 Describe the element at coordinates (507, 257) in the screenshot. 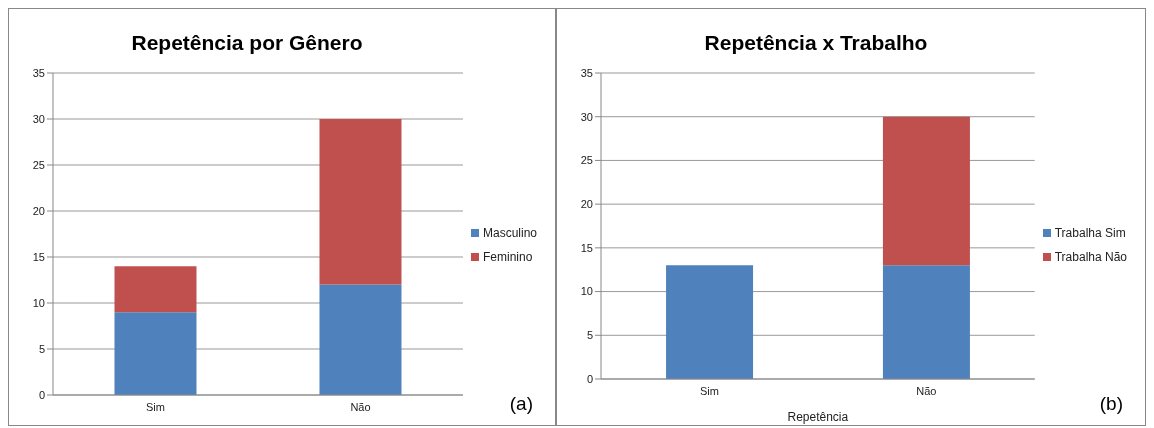

I see `legend-label: Feminino` at that location.